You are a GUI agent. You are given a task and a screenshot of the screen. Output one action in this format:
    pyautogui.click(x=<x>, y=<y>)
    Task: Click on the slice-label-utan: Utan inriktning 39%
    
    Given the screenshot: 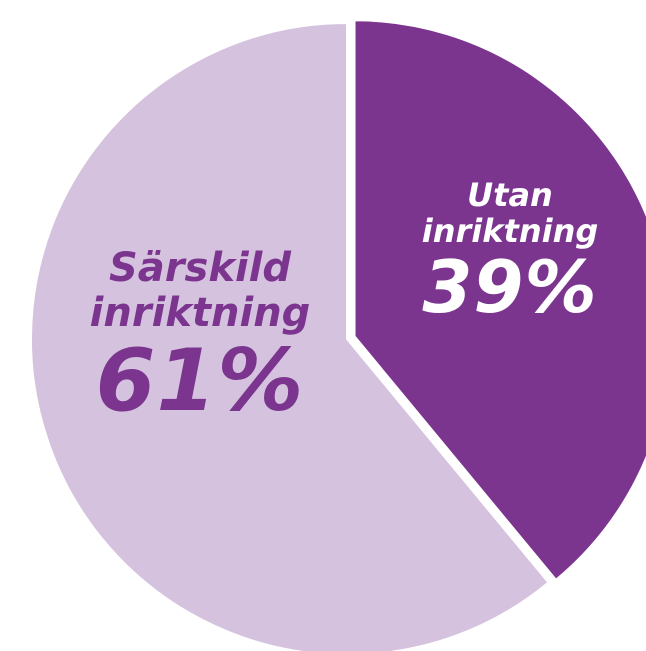 What is the action you would take?
    pyautogui.click(x=510, y=252)
    